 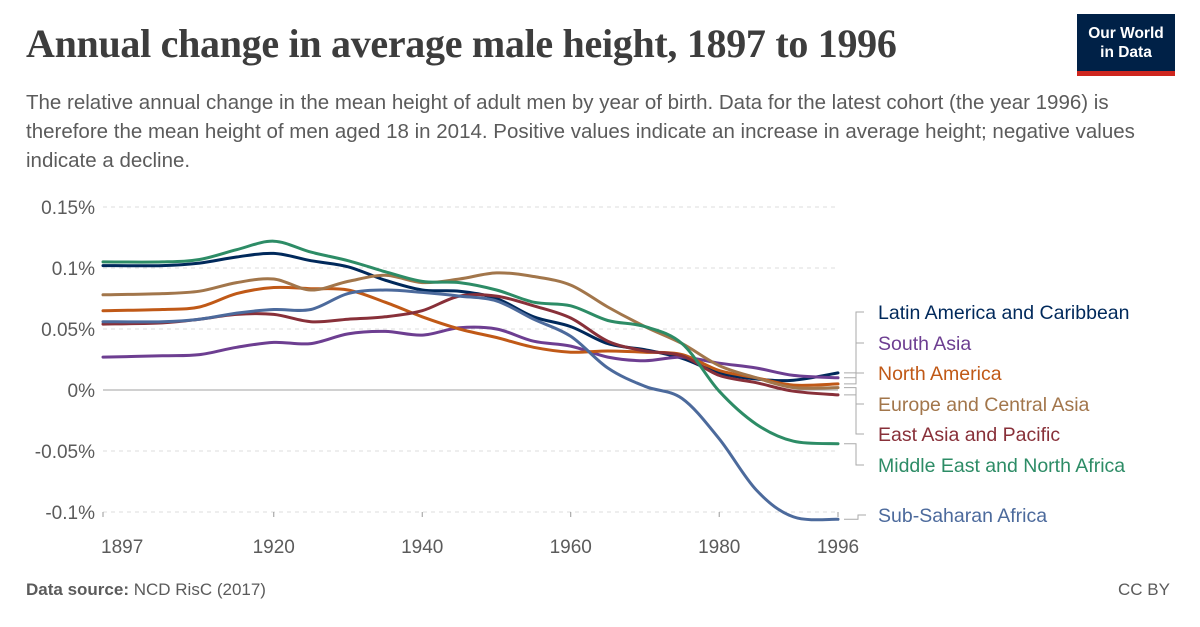 I want to click on data-source-value: NCD RisC (2017), so click(x=199, y=589).